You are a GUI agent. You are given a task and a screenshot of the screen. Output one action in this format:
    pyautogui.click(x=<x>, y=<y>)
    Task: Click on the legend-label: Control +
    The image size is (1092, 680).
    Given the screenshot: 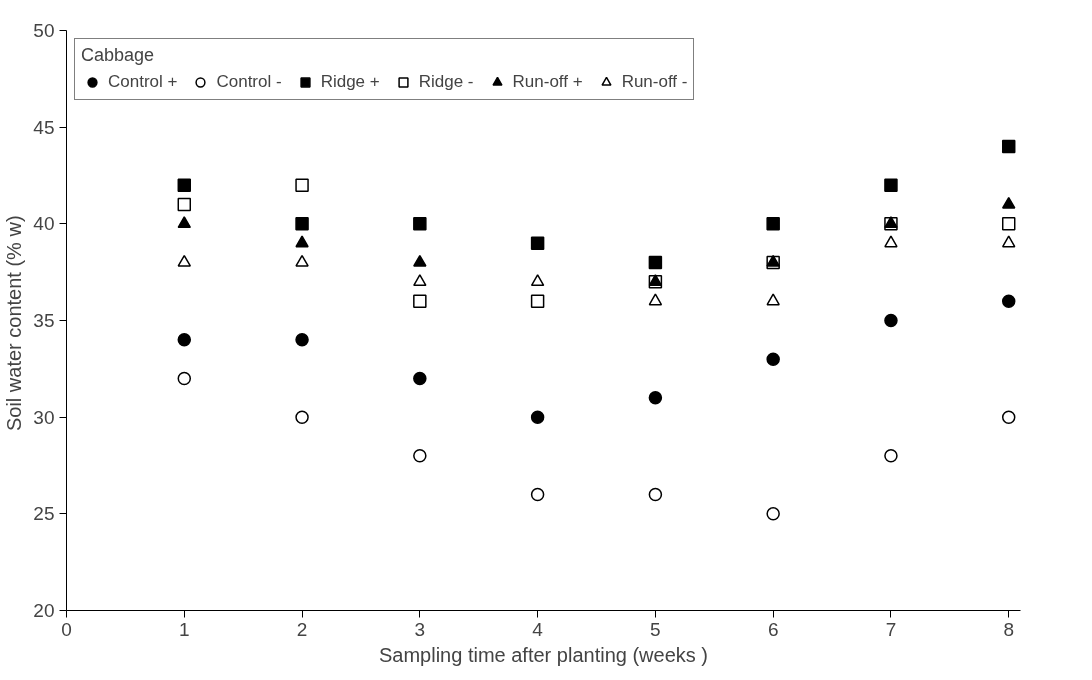 What is the action you would take?
    pyautogui.click(x=143, y=82)
    